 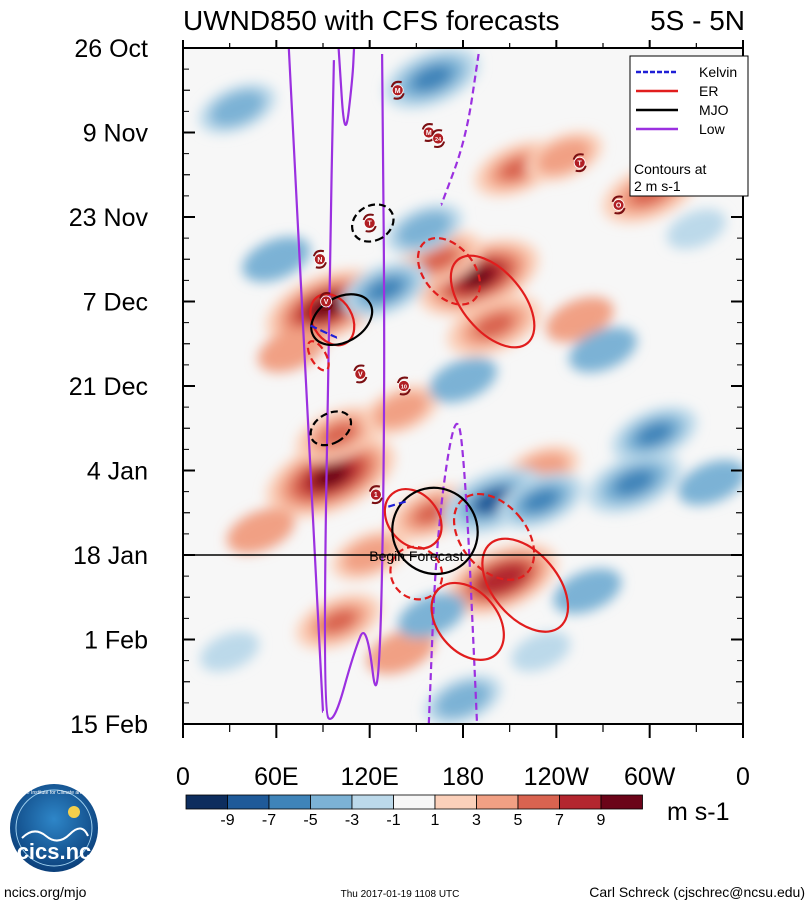 What do you see at coordinates (54, 851) in the screenshot?
I see `logo-text: cics.nc` at bounding box center [54, 851].